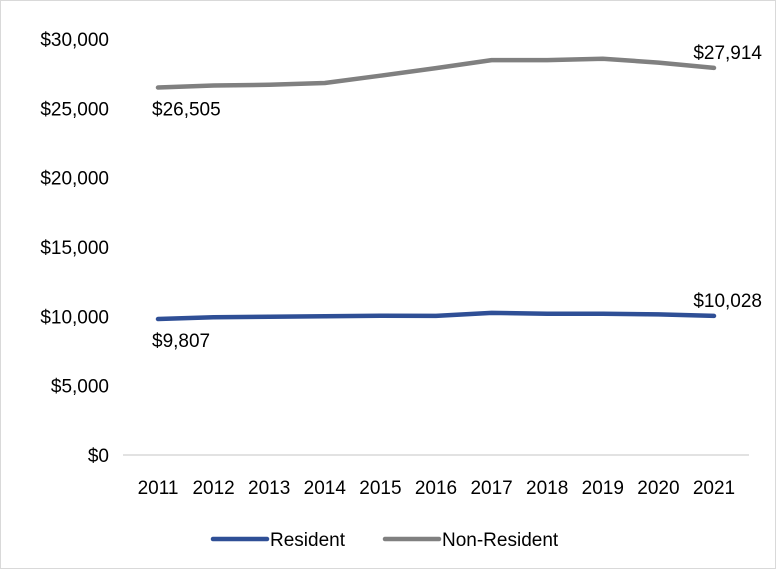 The height and width of the screenshot is (570, 776). I want to click on x-tick-label: 2015, so click(380, 488).